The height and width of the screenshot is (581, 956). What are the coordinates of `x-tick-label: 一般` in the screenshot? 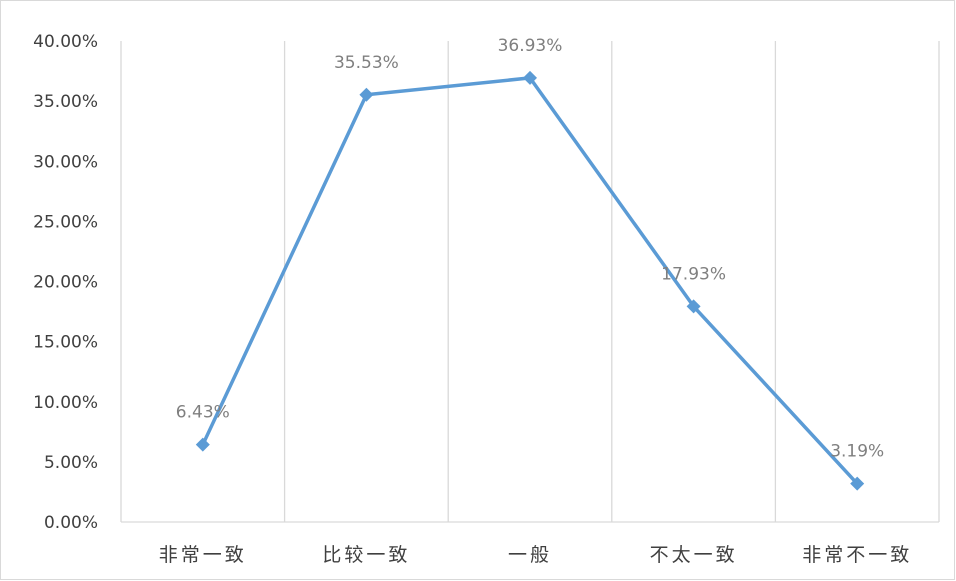 It's located at (530, 555).